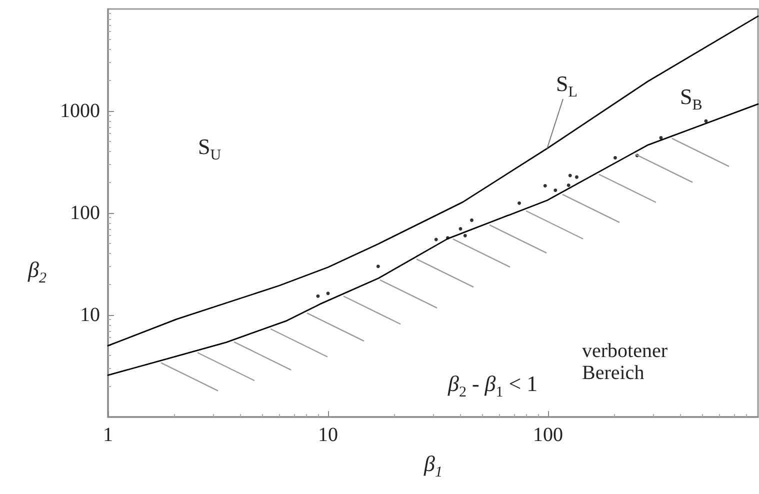 Image resolution: width=759 pixels, height=494 pixels. Describe the element at coordinates (567, 86) in the screenshot. I see `series-label: S$_{L}$` at that location.